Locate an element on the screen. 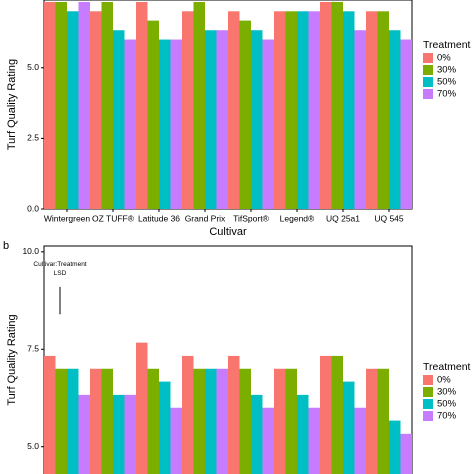 The height and width of the screenshot is (474, 474). y-tick-label: 10.0 is located at coordinates (30, 251).